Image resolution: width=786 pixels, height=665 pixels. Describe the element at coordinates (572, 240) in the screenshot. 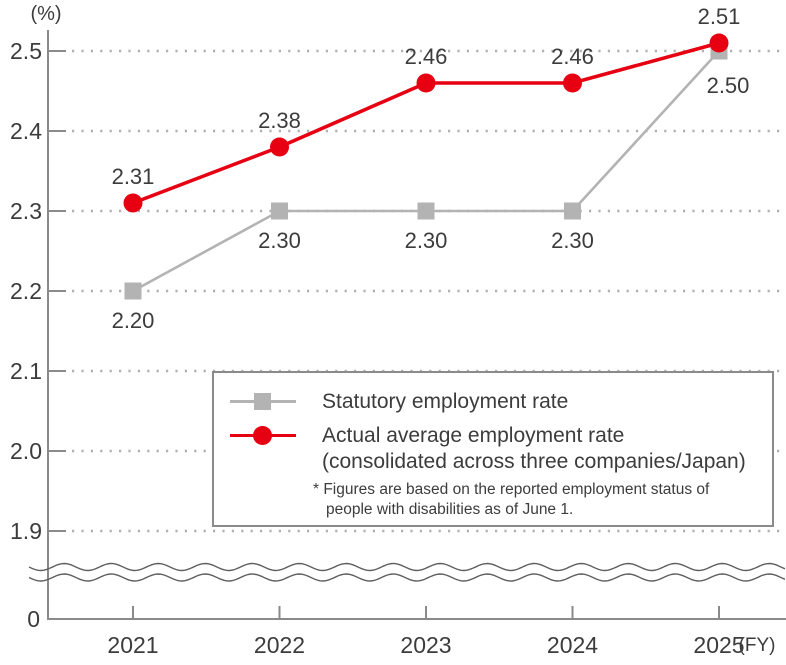

I see `data-label-statutory-2024: 2.30` at that location.